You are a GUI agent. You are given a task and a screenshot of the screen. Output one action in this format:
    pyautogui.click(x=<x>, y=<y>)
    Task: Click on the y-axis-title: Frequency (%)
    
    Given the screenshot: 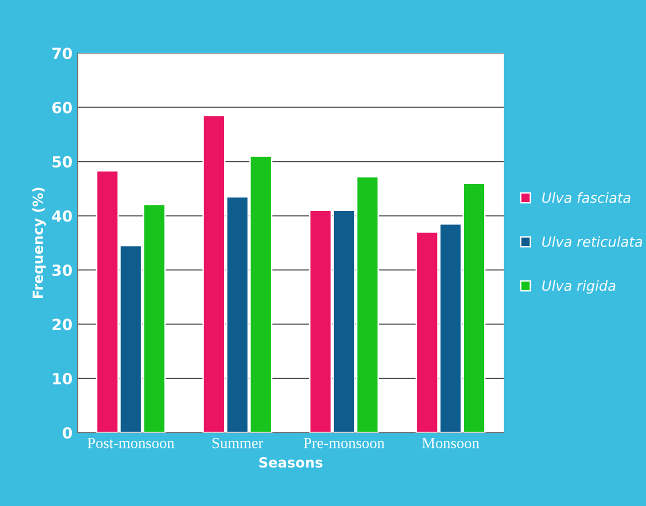 What is the action you would take?
    pyautogui.click(x=39, y=243)
    